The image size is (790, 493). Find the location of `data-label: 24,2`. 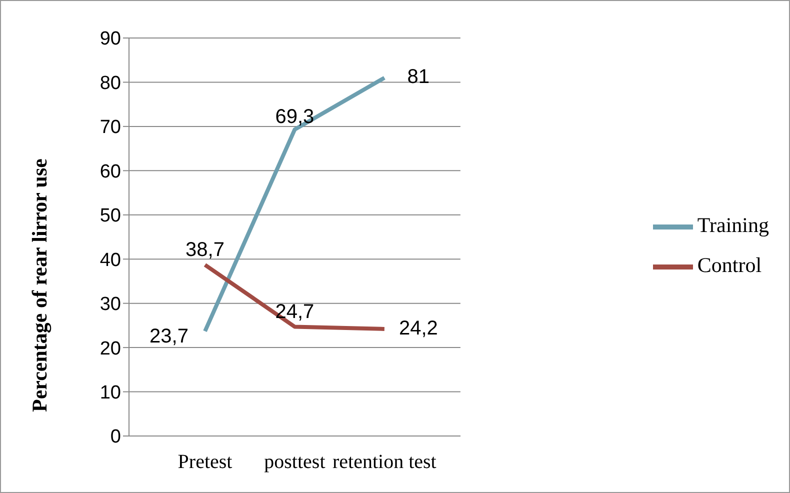

data-label: 24,2 is located at coordinates (418, 328).